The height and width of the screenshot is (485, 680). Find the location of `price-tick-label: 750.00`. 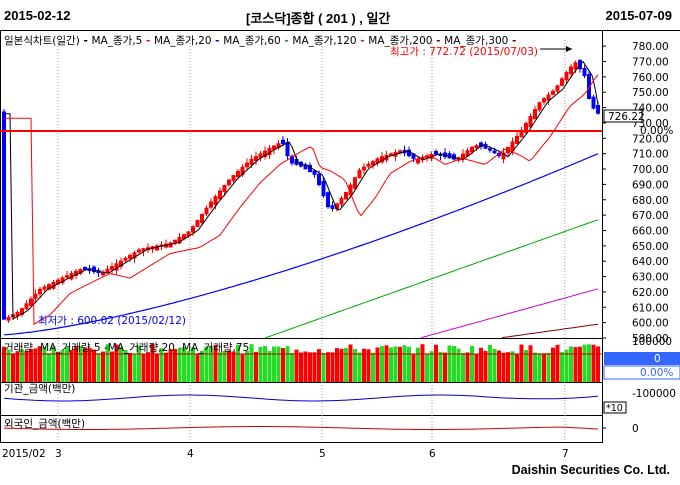

price-tick-label: 750.00 is located at coordinates (650, 93).